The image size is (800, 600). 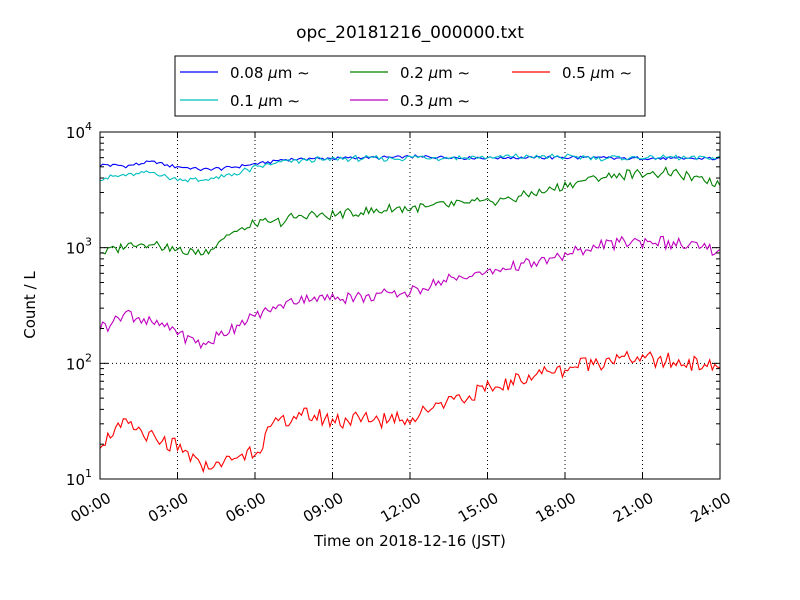 What do you see at coordinates (597, 73) in the screenshot?
I see `legend-label: 0.5 μm ∼` at bounding box center [597, 73].